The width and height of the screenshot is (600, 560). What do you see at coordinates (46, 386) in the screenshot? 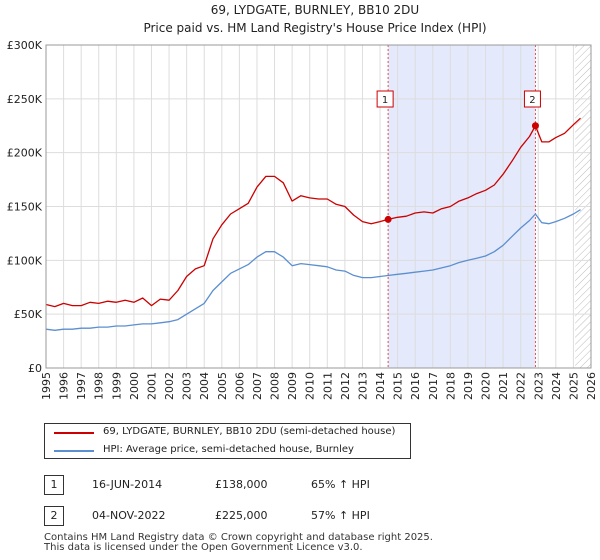
I see `x-tick-label: 1995` at bounding box center [46, 386].